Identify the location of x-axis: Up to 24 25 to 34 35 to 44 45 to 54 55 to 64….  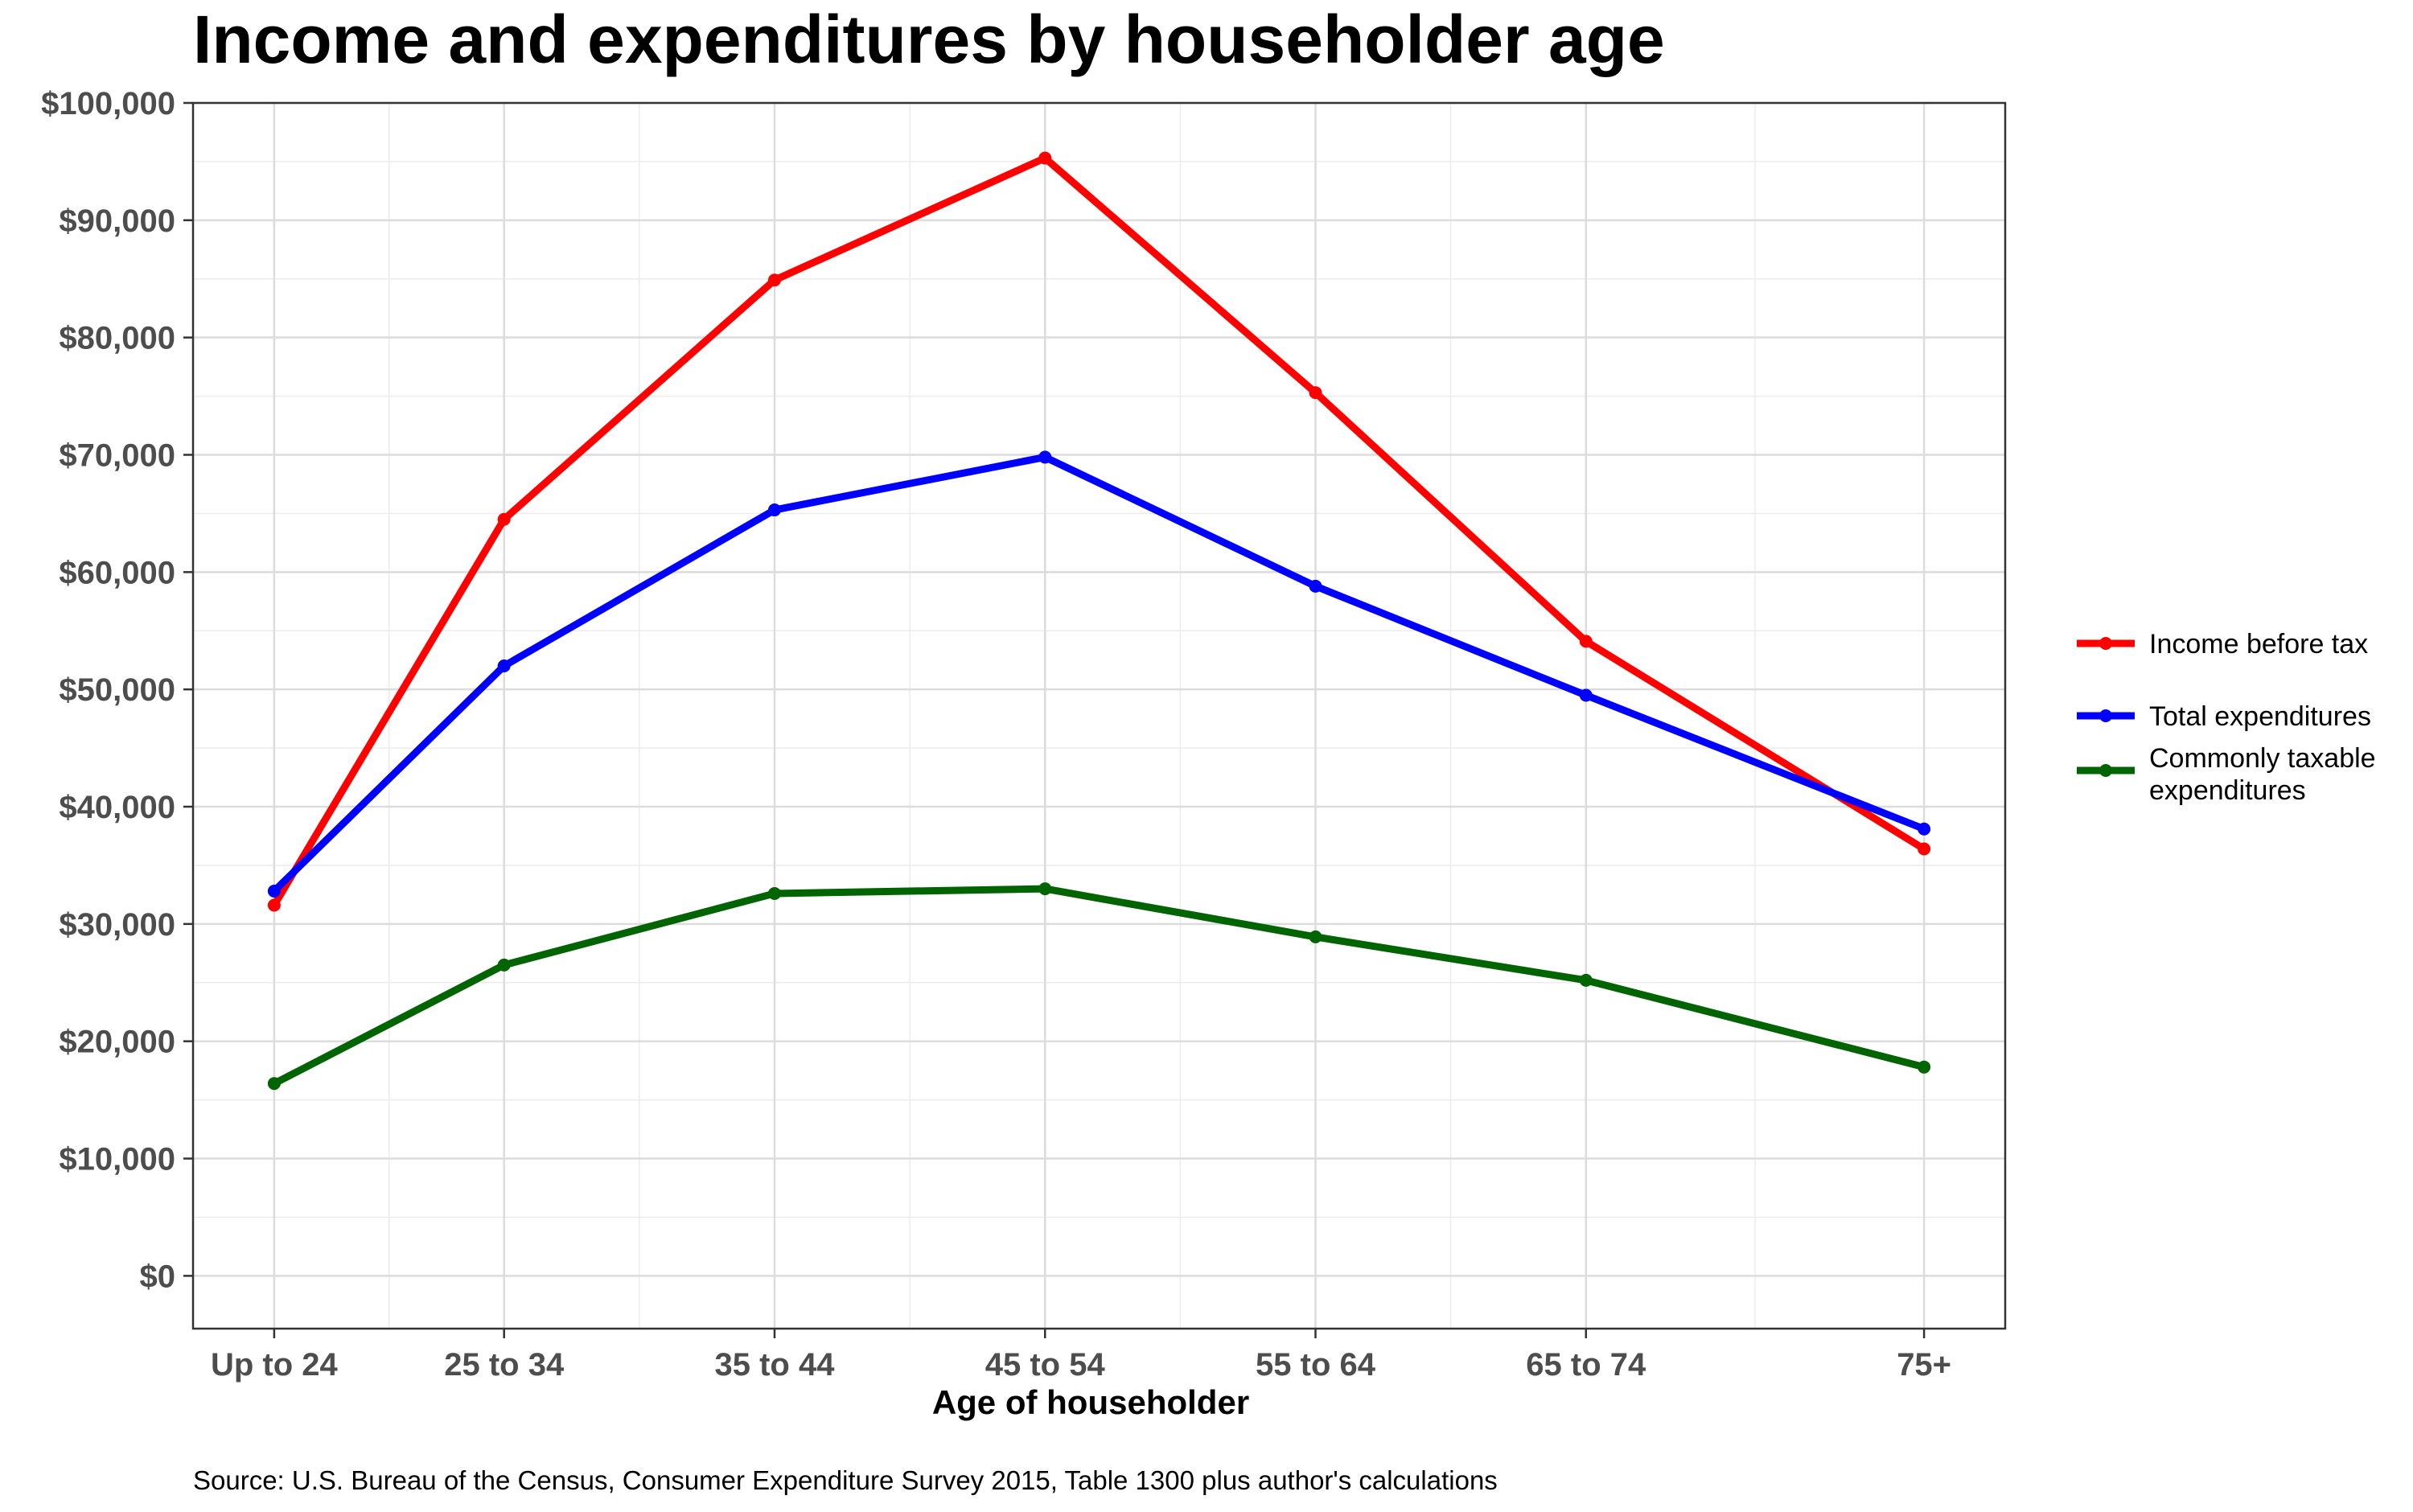
(1081, 1356).